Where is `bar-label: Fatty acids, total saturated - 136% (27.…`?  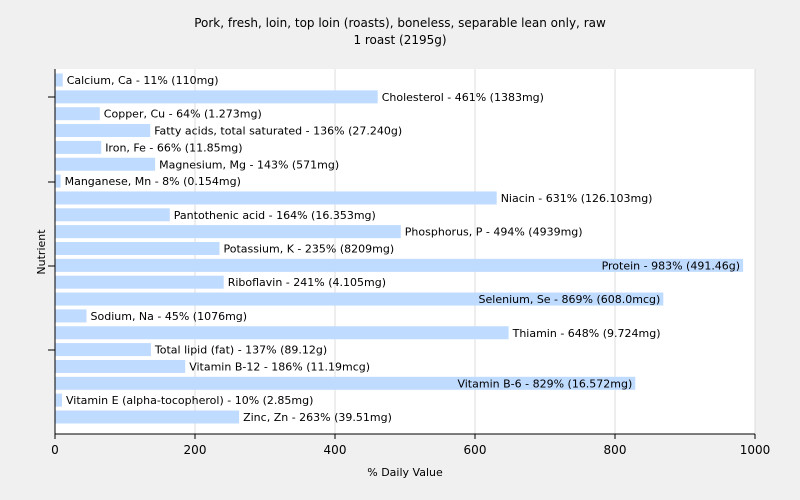 bar-label: Fatty acids, total saturated - 136% (27.… is located at coordinates (278, 131).